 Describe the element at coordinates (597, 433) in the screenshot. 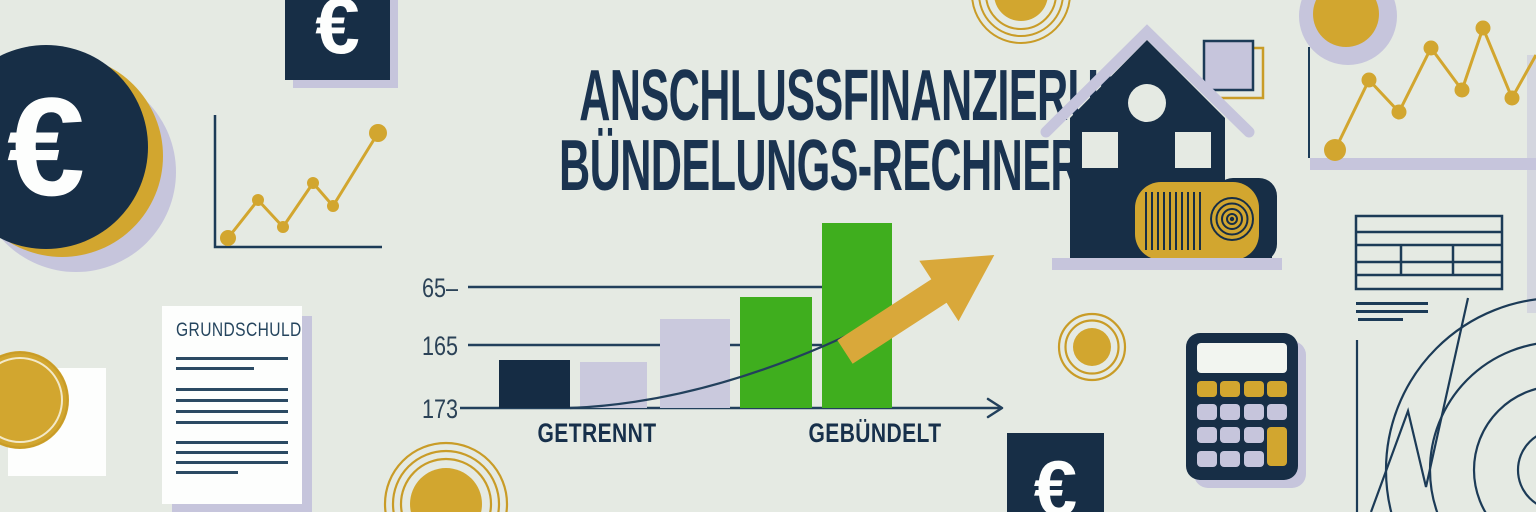

I see `xlabel-getrennt: GETRENNT` at that location.